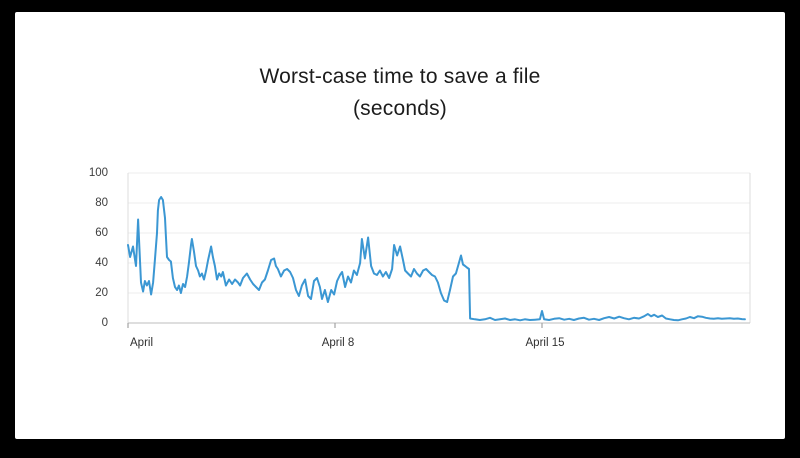 The height and width of the screenshot is (458, 800). What do you see at coordinates (142, 343) in the screenshot?
I see `x-axis-label: April` at bounding box center [142, 343].